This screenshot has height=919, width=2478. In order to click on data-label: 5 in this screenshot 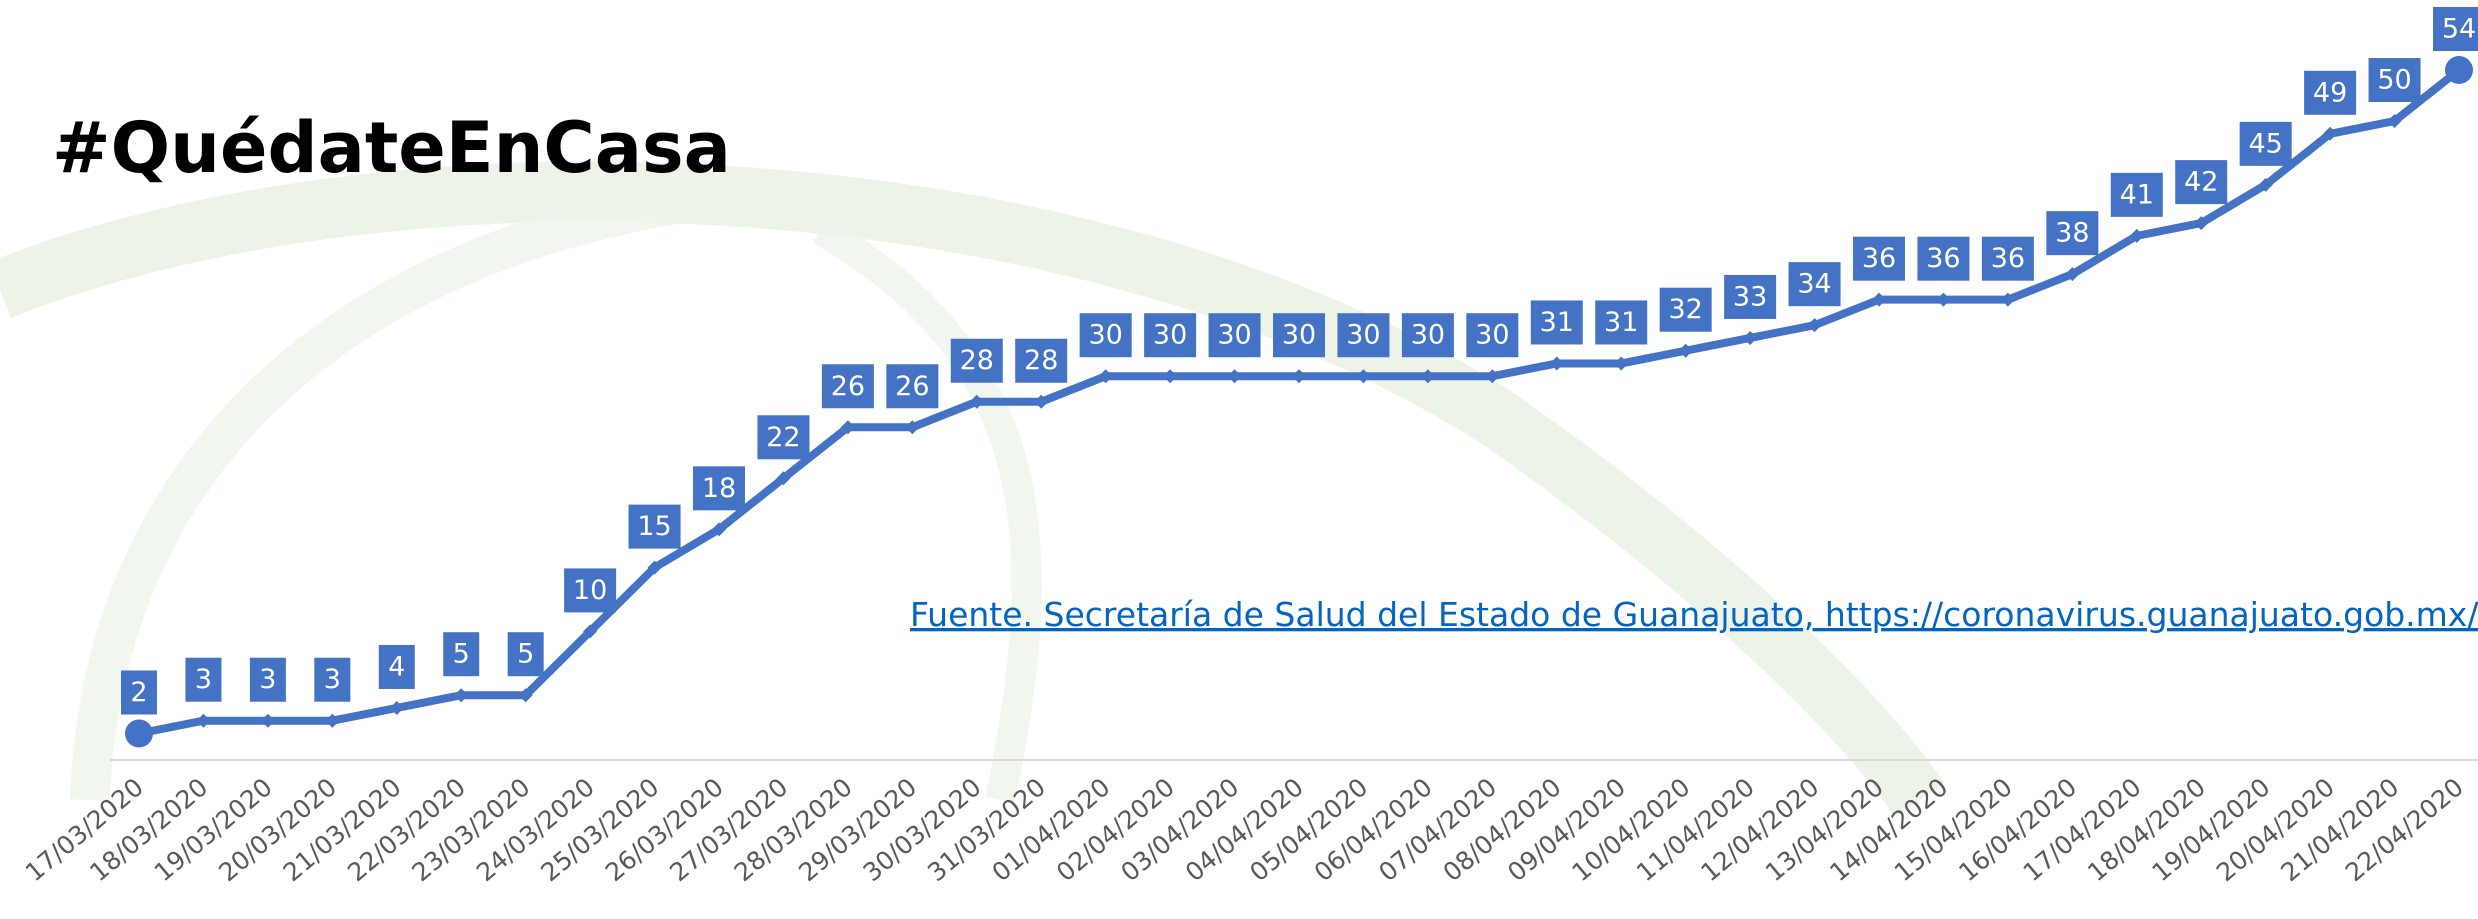, I will do `click(461, 654)`.